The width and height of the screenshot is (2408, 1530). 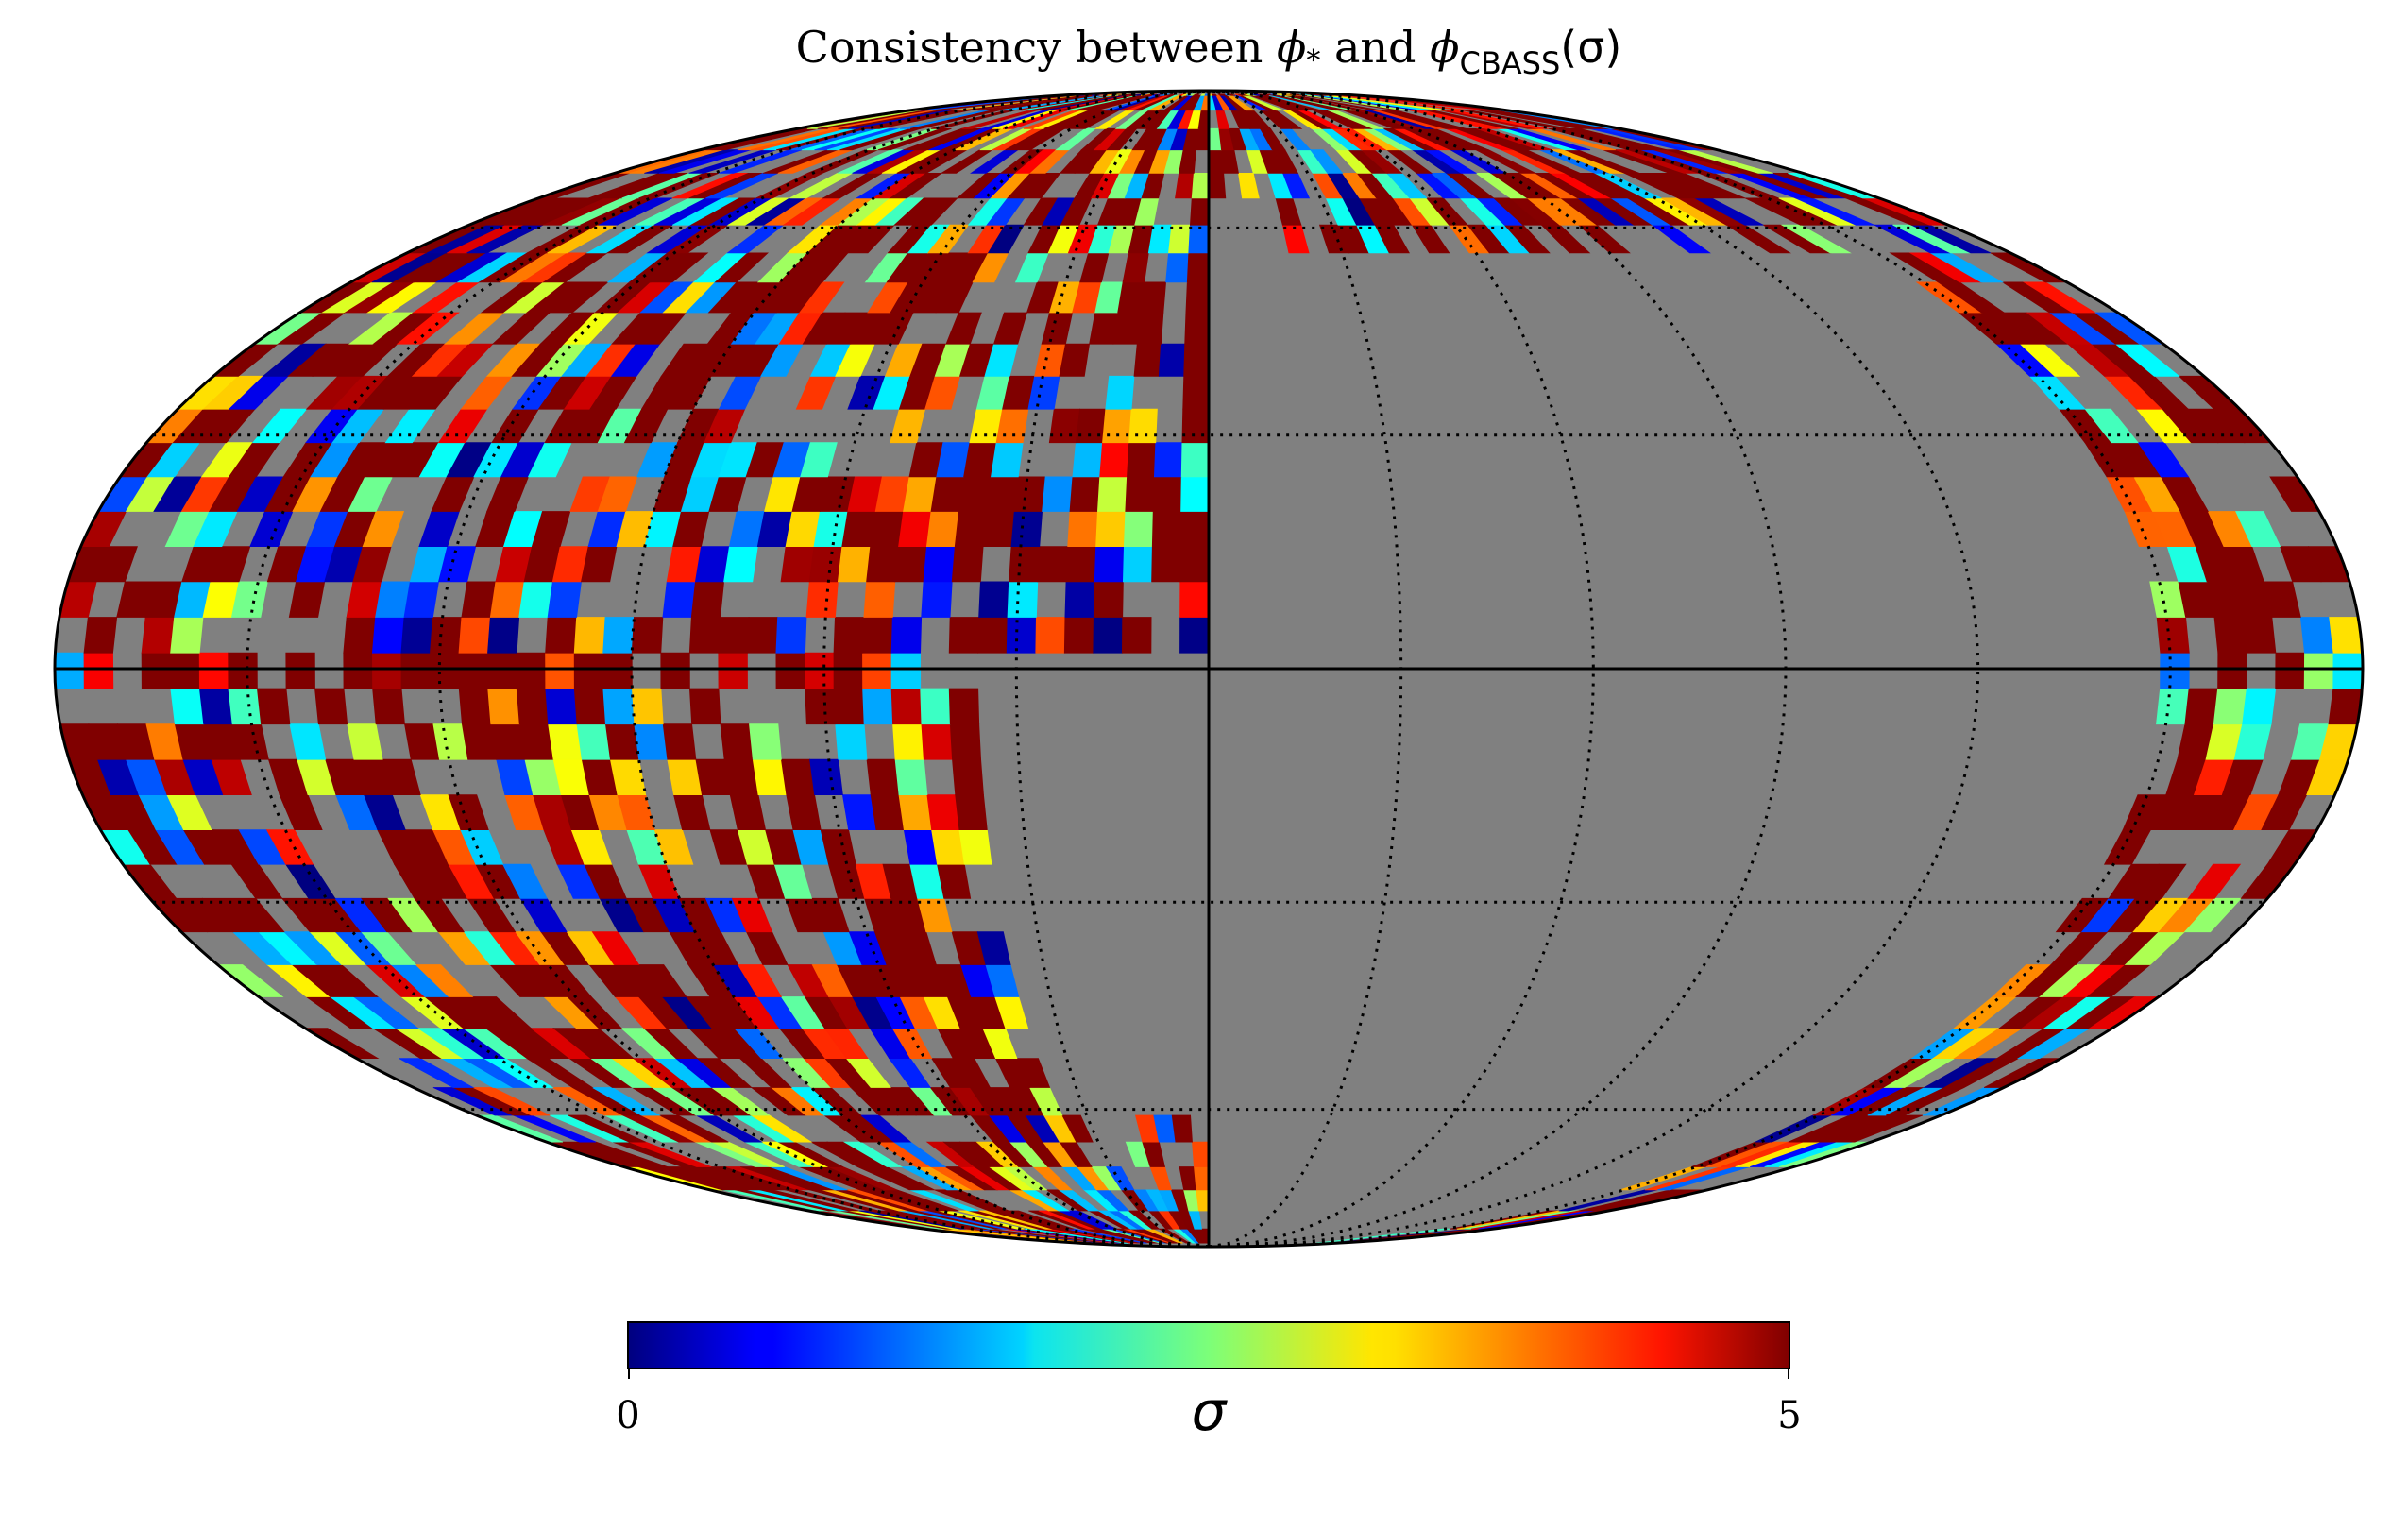 What do you see at coordinates (1209, 51) in the screenshot?
I see `chart-title: Consistency between ϕ* and ϕCBASS(σ)` at bounding box center [1209, 51].